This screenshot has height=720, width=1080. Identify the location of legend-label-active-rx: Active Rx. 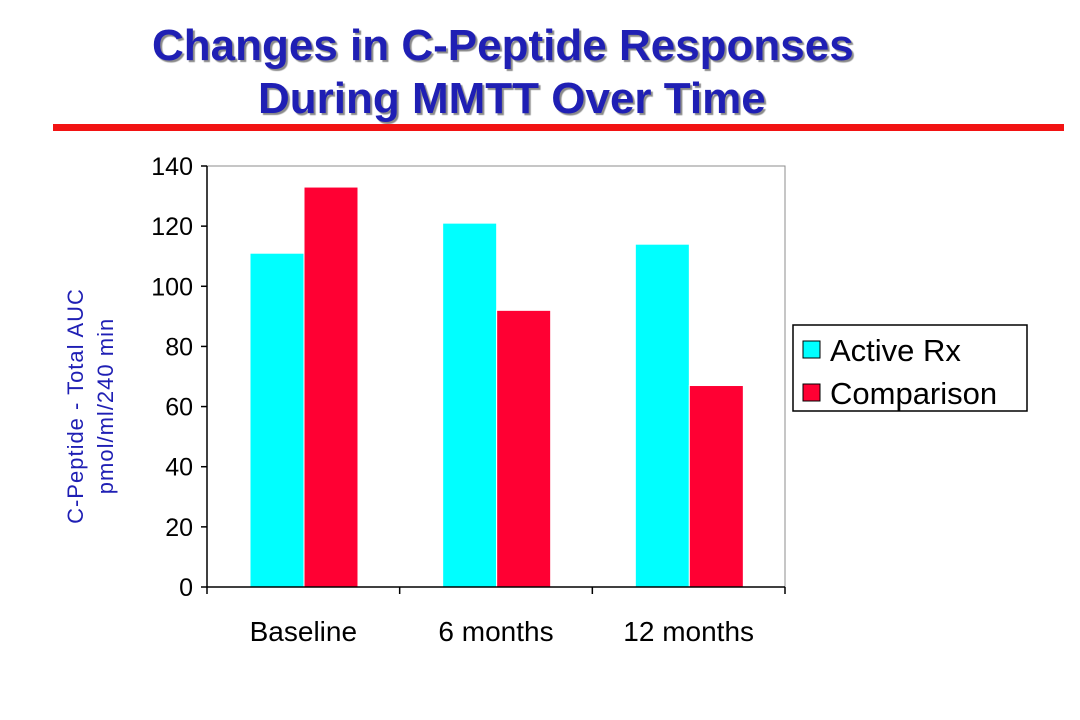
(895, 350).